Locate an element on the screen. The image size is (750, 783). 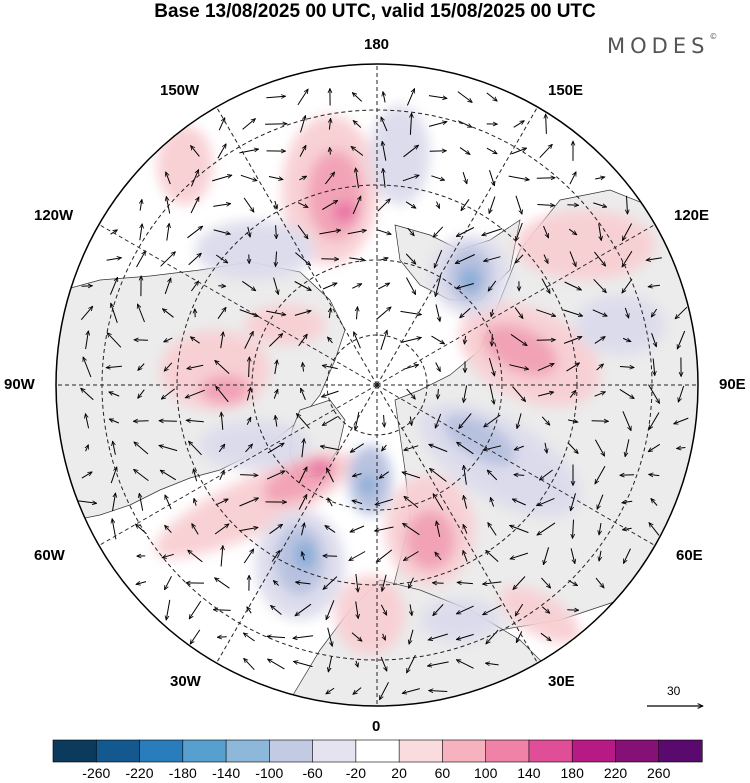
lon-label-150w: 150W is located at coordinates (180, 90).